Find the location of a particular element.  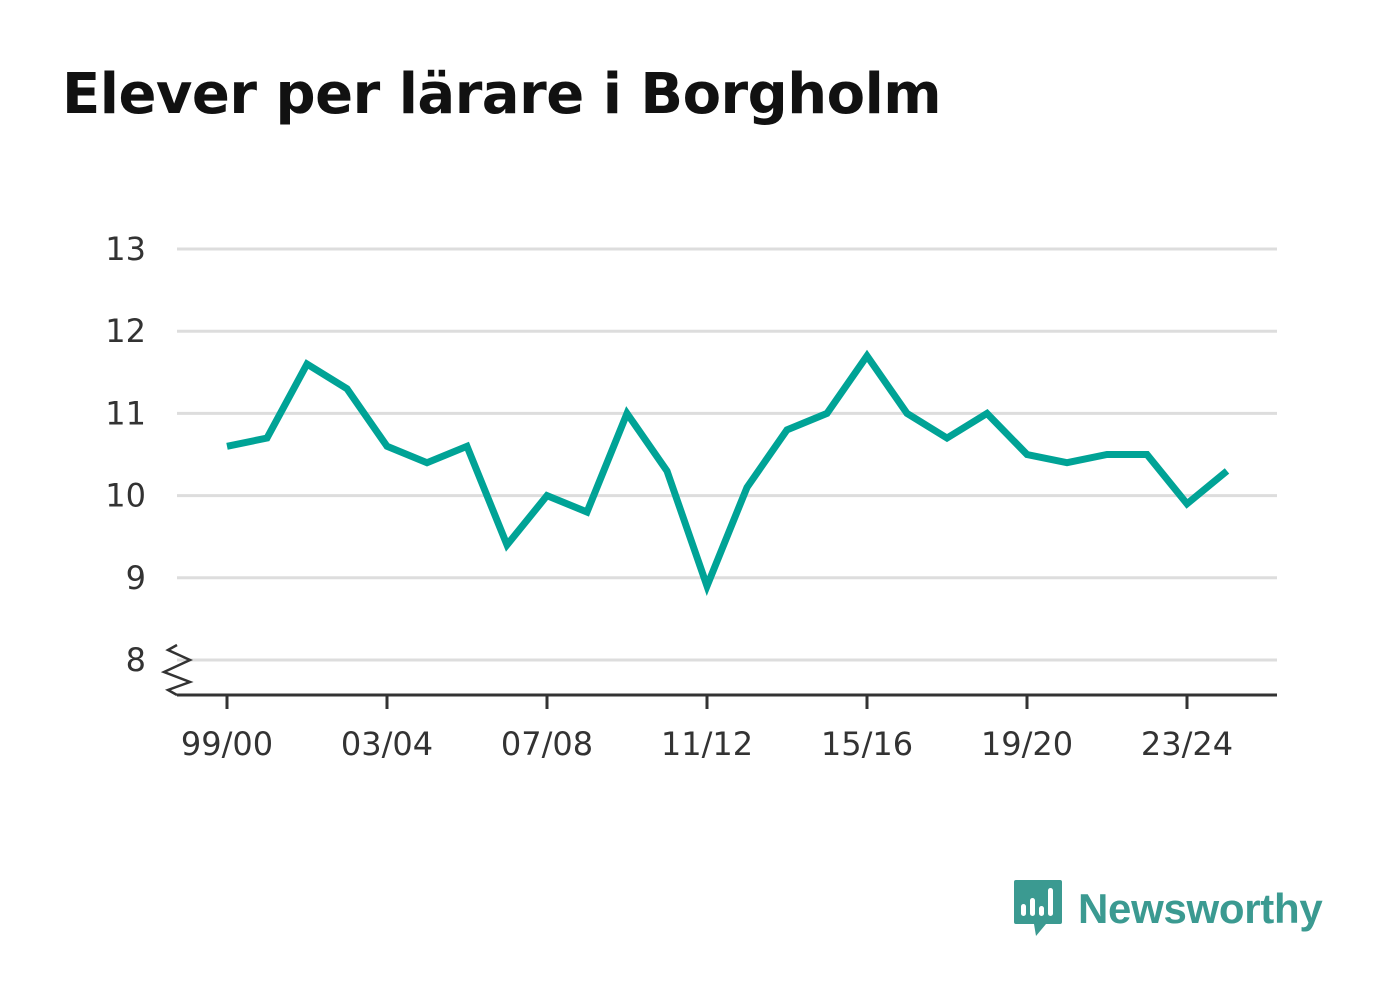

y-tick-label: 10 is located at coordinates (125, 496).